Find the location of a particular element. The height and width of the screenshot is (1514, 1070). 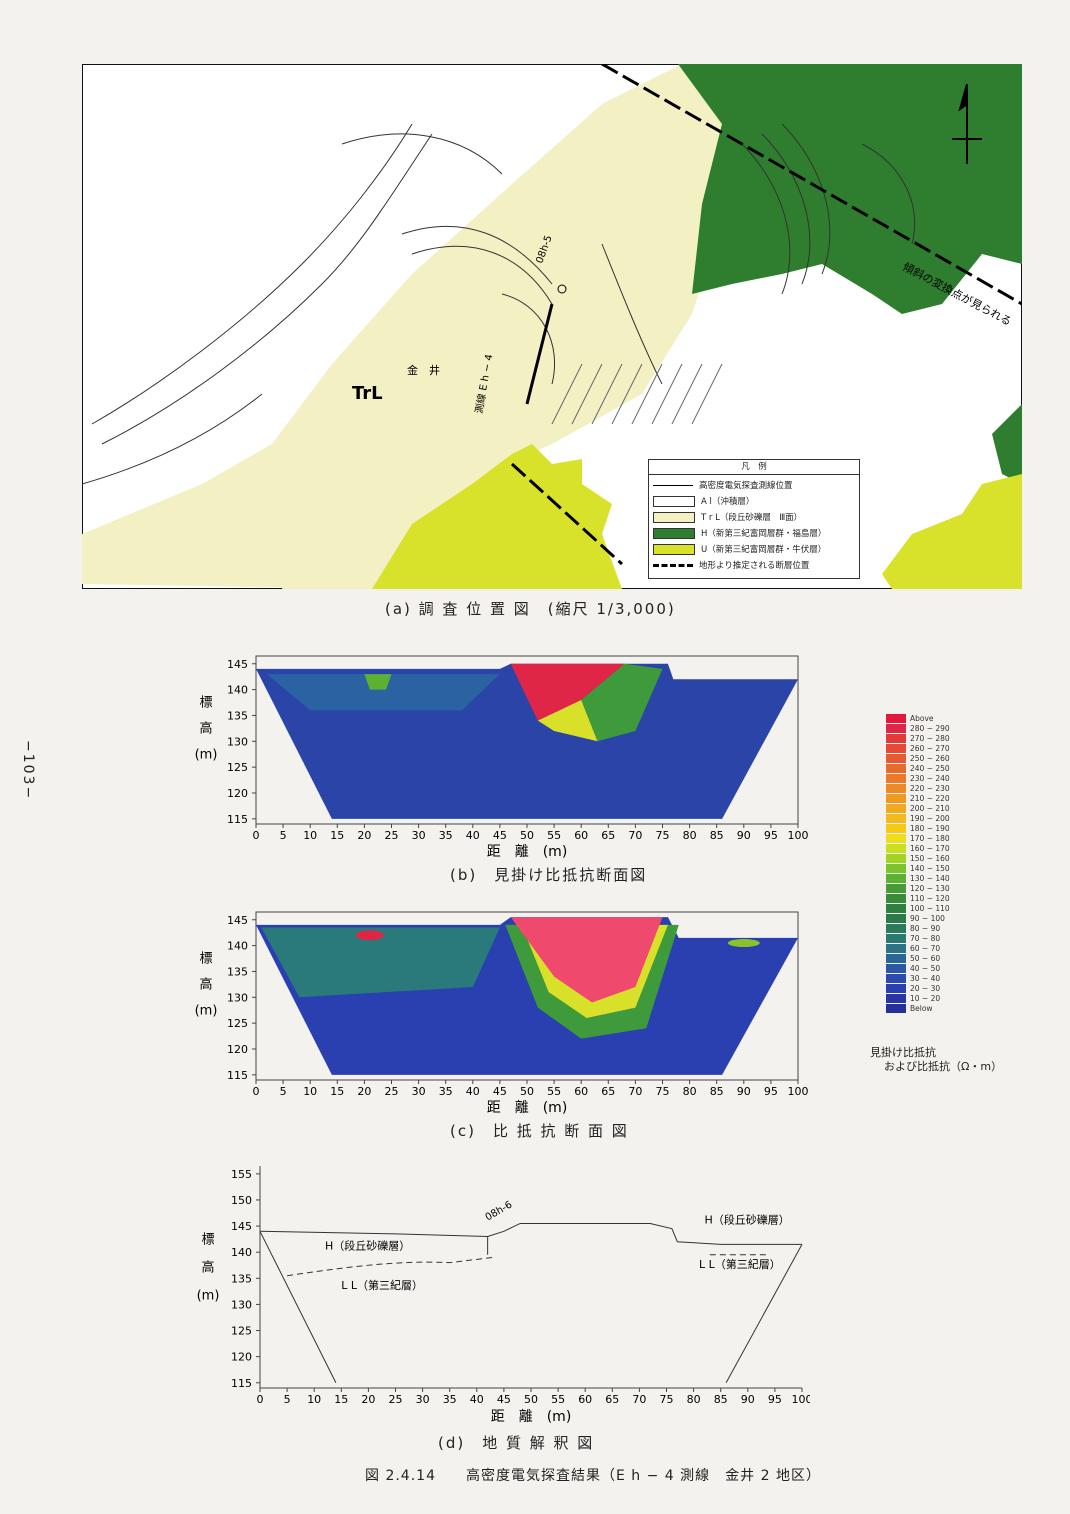

page-number: −103− is located at coordinates (28, 770).